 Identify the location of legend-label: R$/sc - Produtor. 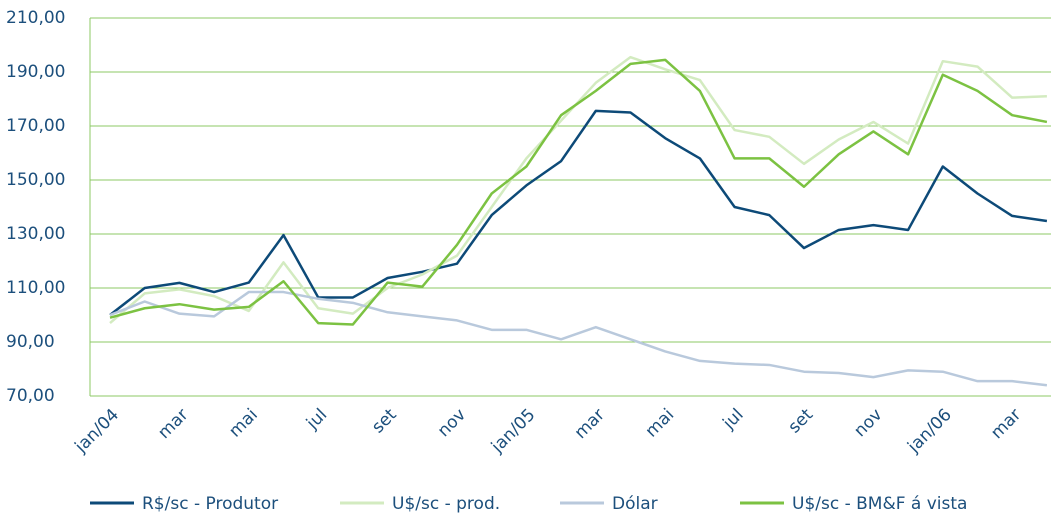
(210, 504).